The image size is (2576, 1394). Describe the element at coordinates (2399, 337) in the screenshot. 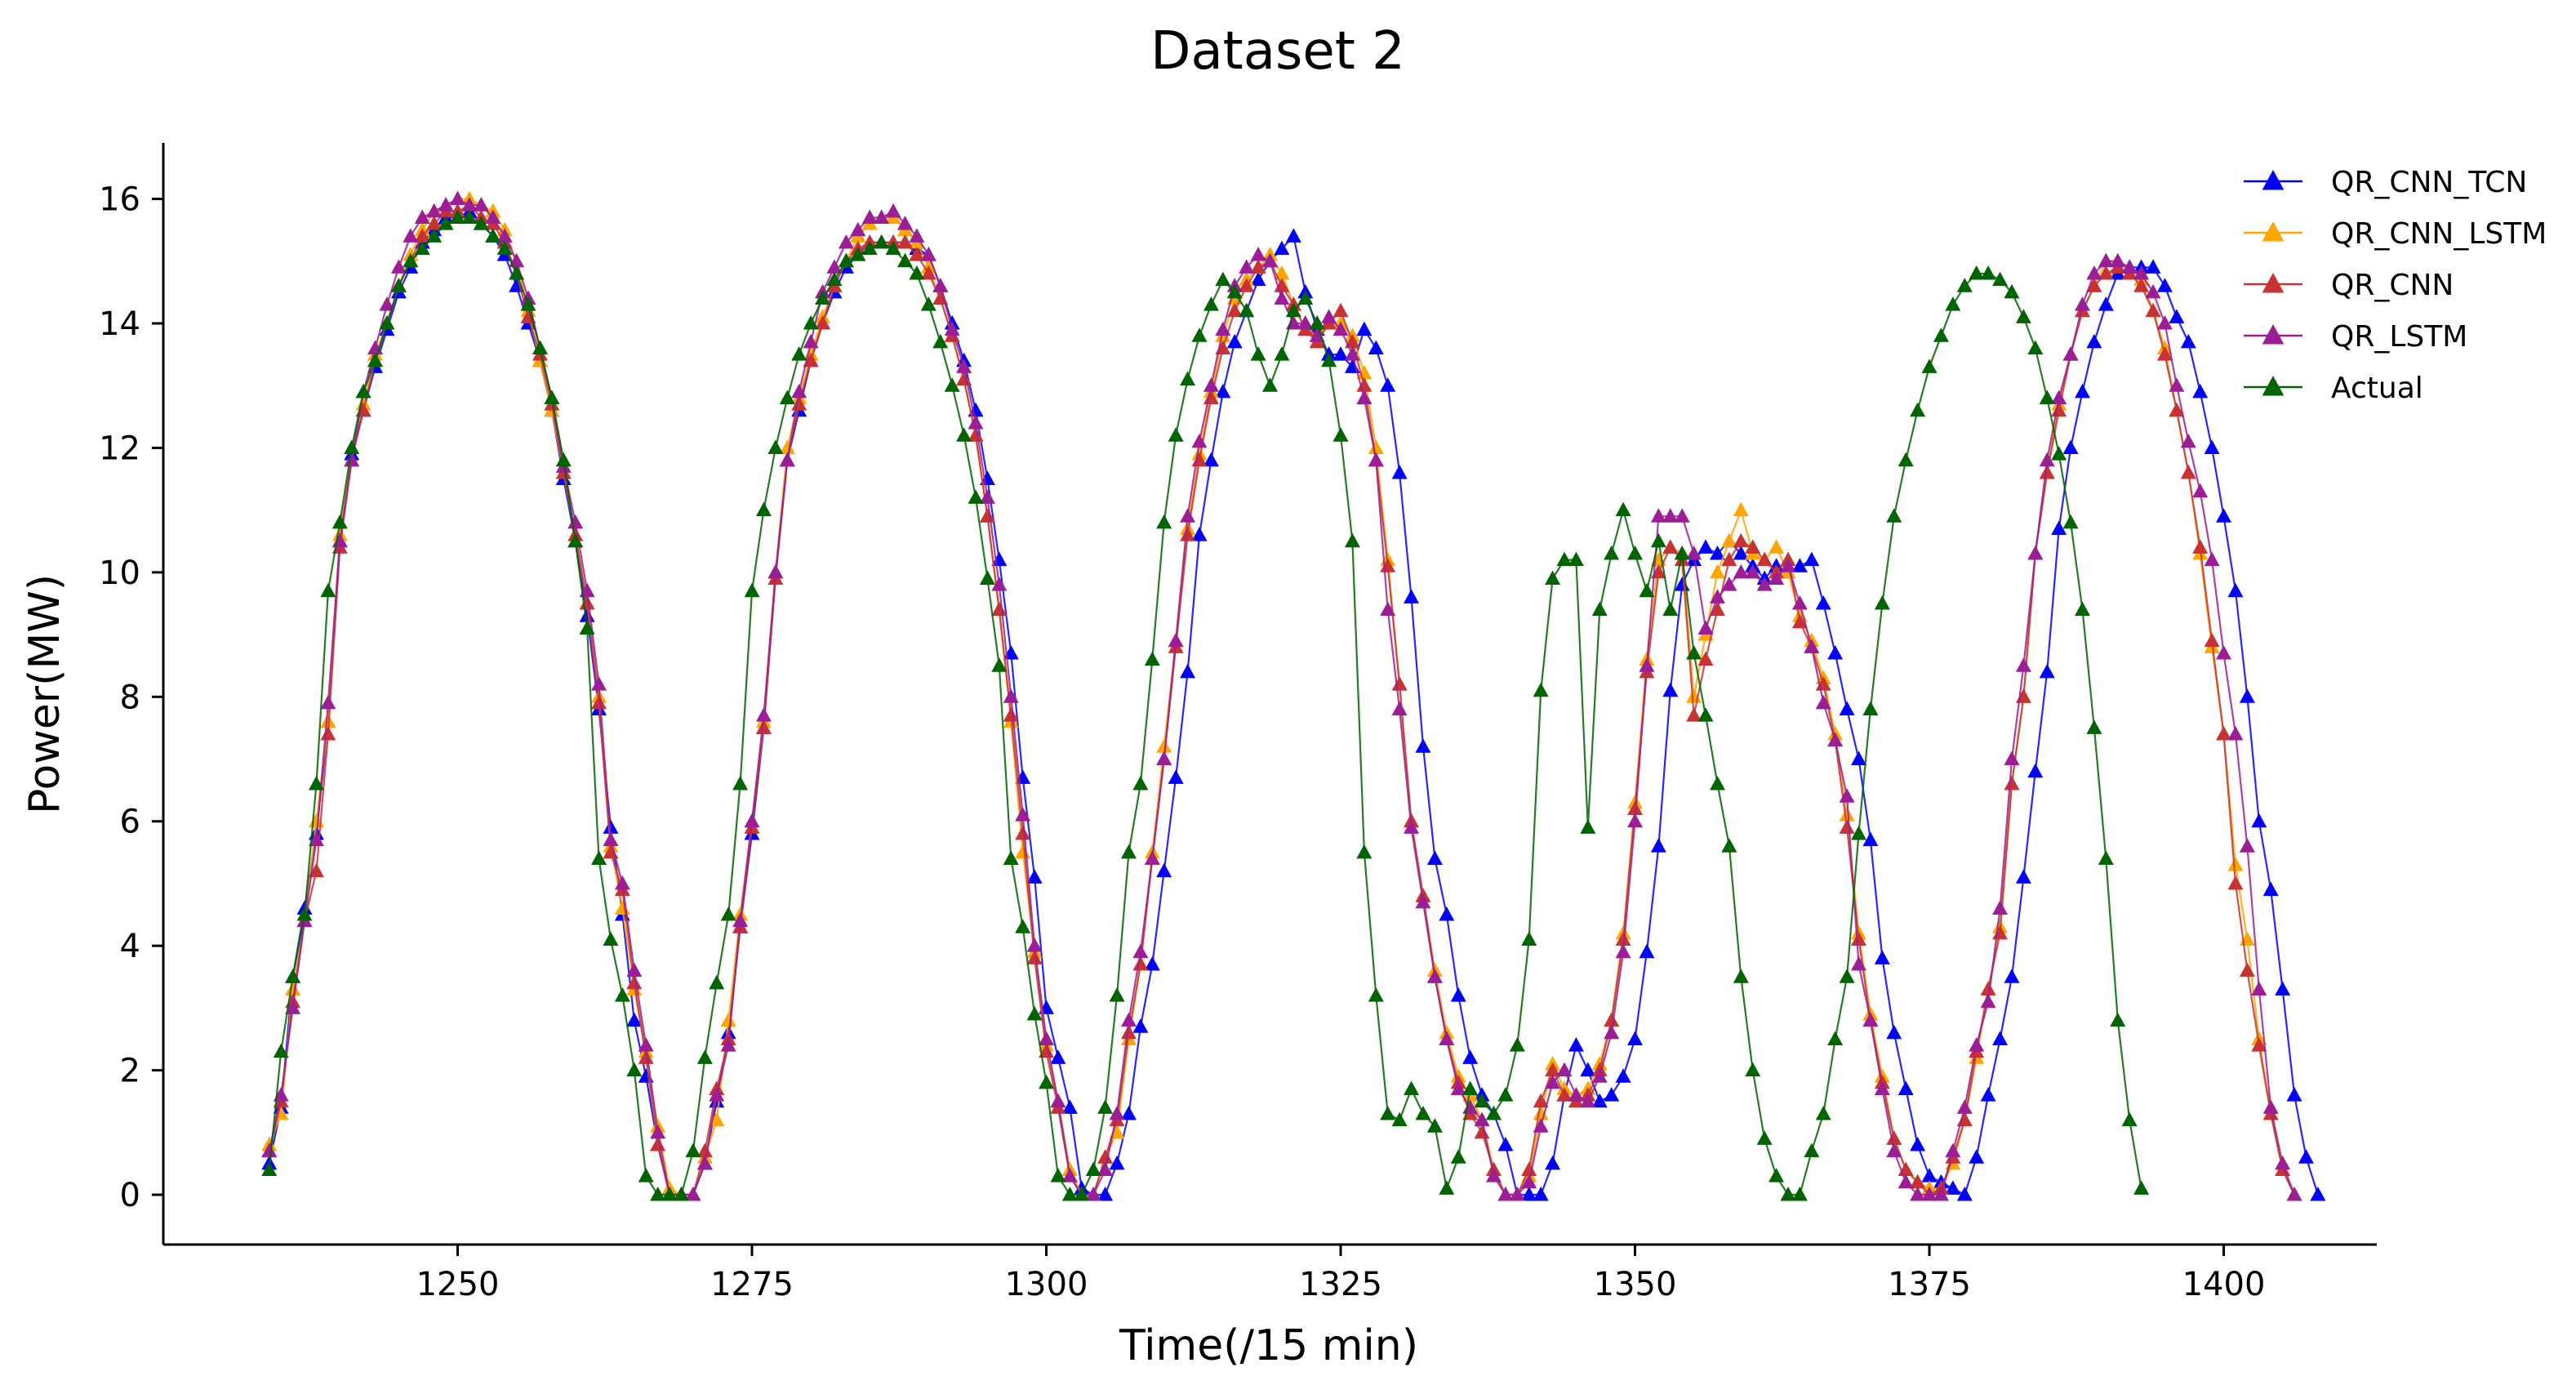

I see `legend-label: QR_LSTM` at that location.